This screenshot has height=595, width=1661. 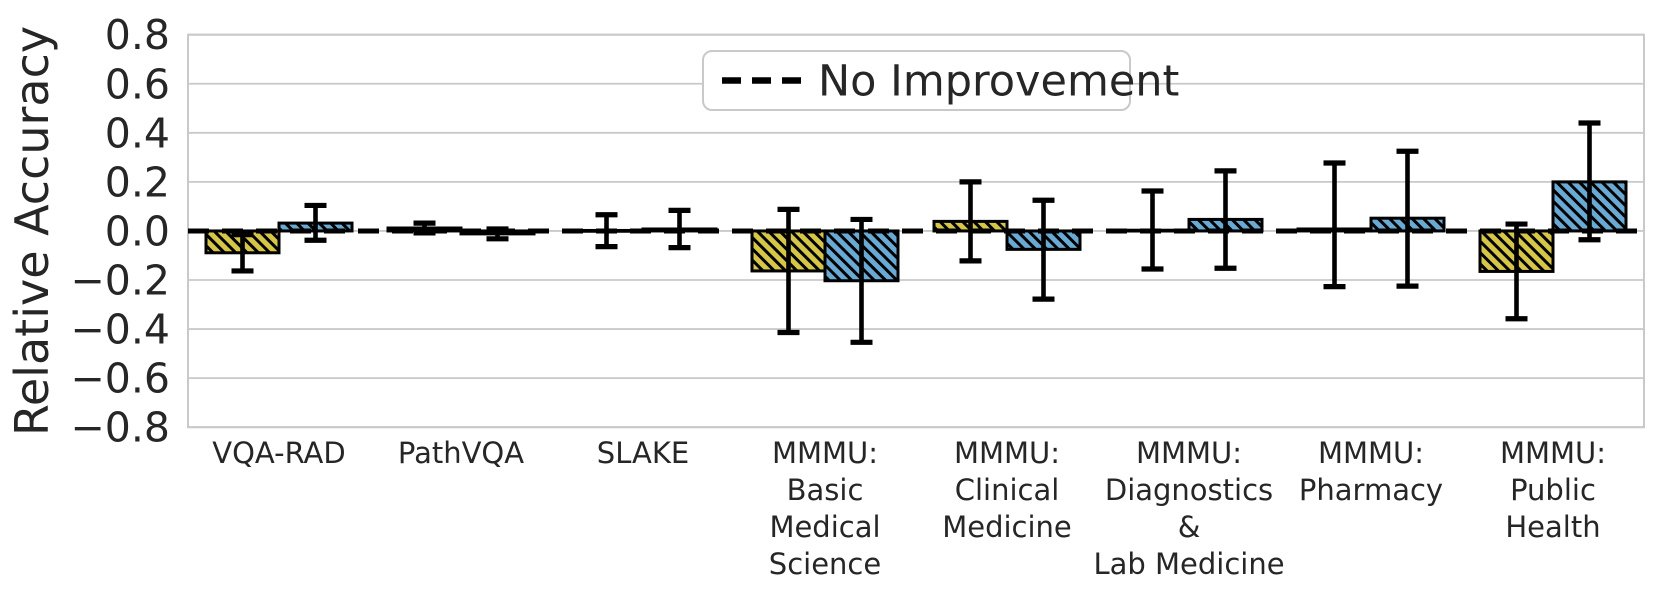 I want to click on errorbar-yellow-hatched-group1, so click(x=242, y=253).